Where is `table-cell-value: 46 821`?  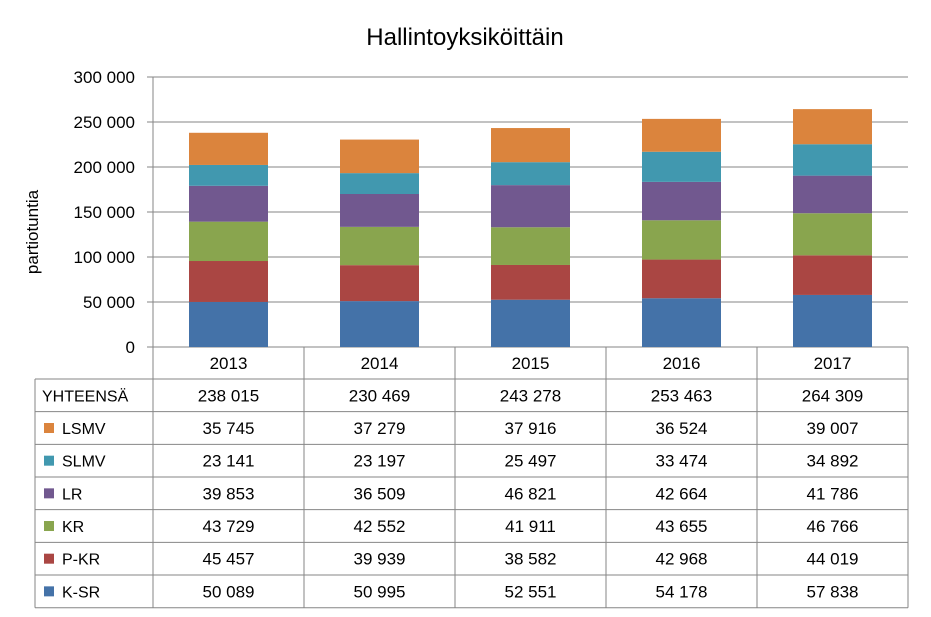 table-cell-value: 46 821 is located at coordinates (531, 493).